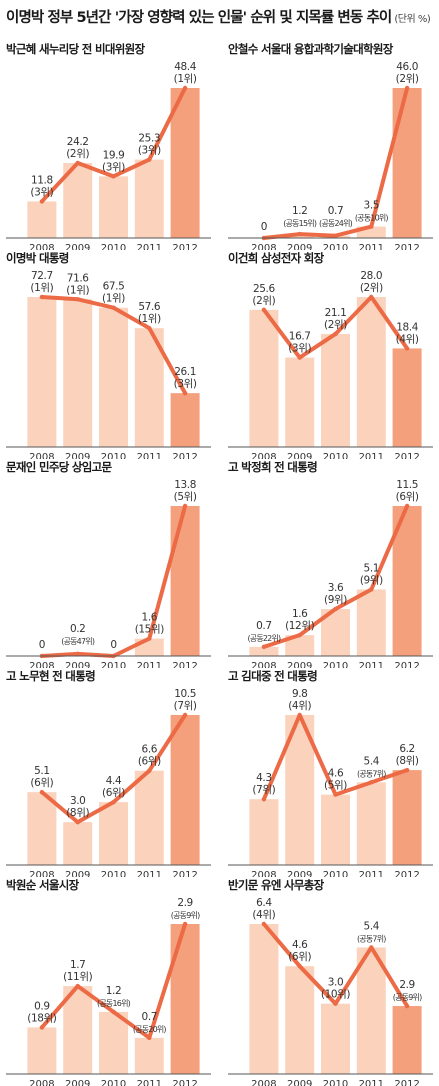 This screenshot has height=1086, width=439. I want to click on panel-title: 문재인 민주당 상임고문, so click(59, 467).